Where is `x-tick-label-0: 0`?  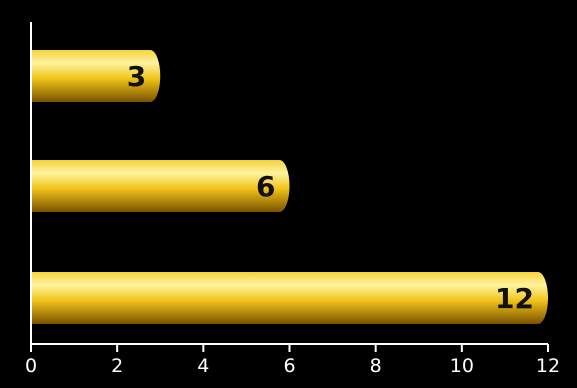
x-tick-label-0: 0 is located at coordinates (31, 366).